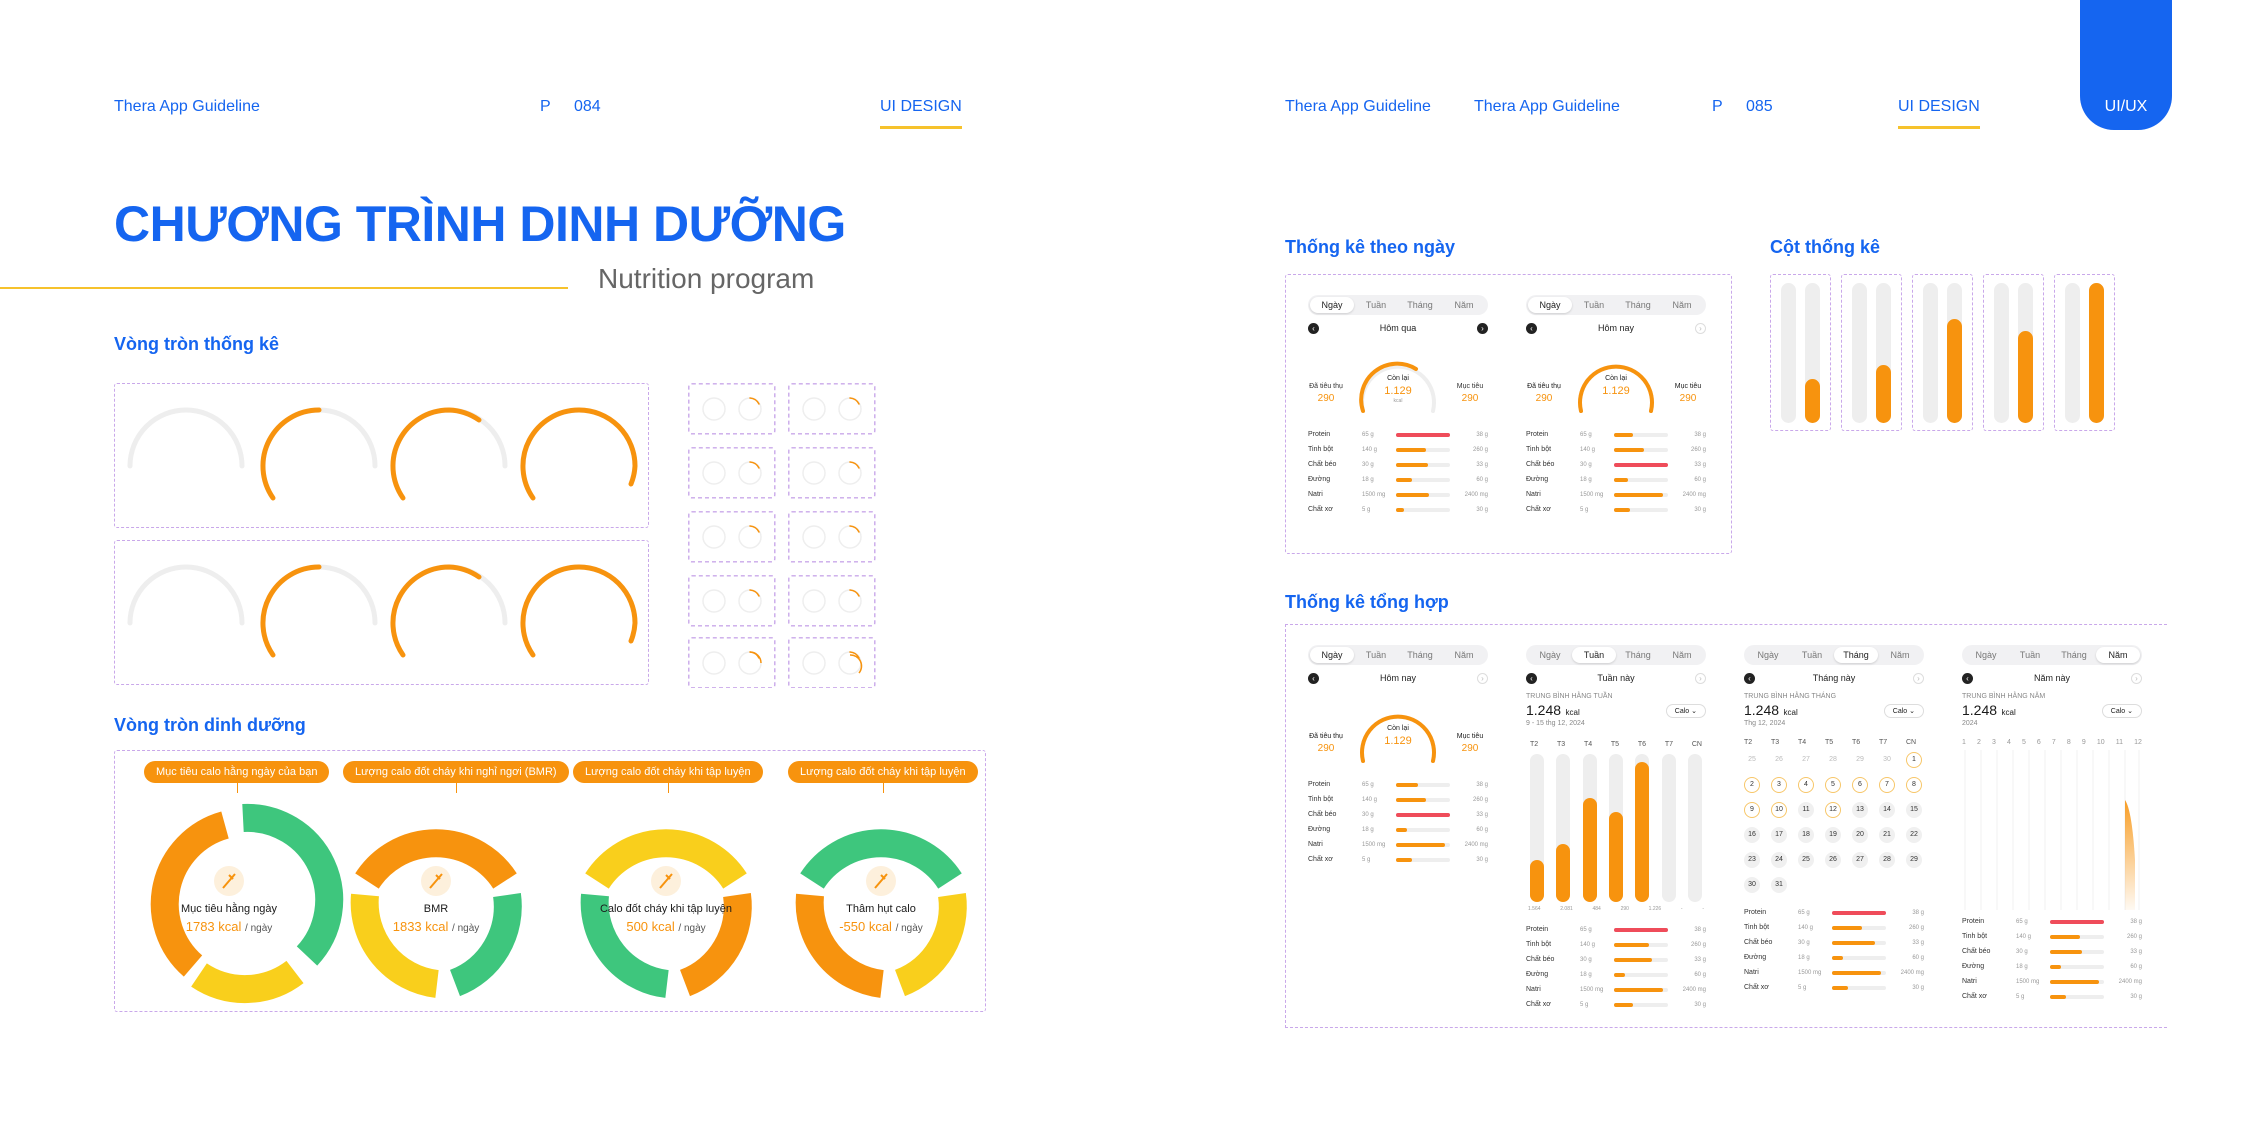 Image resolution: width=2267 pixels, height=1133 pixels. What do you see at coordinates (186, 438) in the screenshot?
I see `ring-empty` at bounding box center [186, 438].